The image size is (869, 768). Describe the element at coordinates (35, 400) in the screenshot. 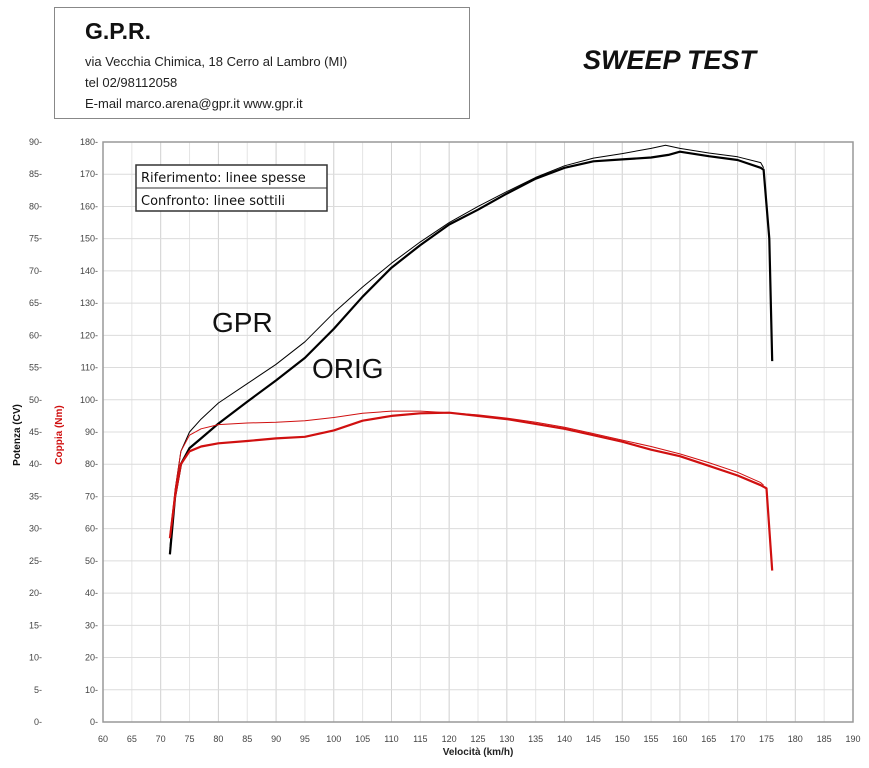

I see `y-tick-label-left: 50-` at that location.